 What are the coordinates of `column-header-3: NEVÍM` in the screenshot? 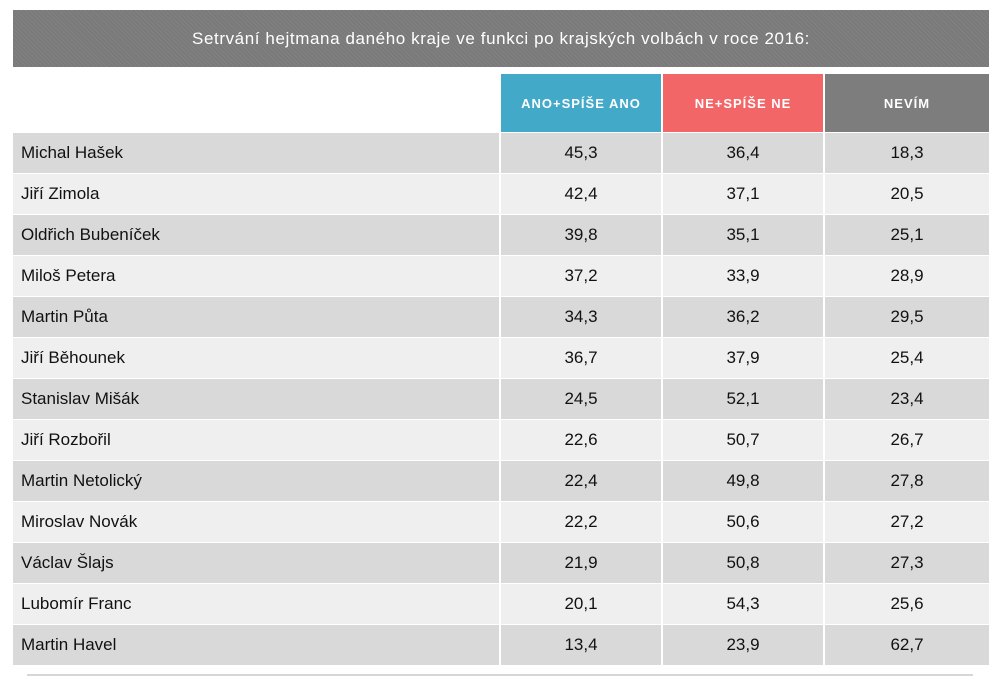 It's located at (907, 103).